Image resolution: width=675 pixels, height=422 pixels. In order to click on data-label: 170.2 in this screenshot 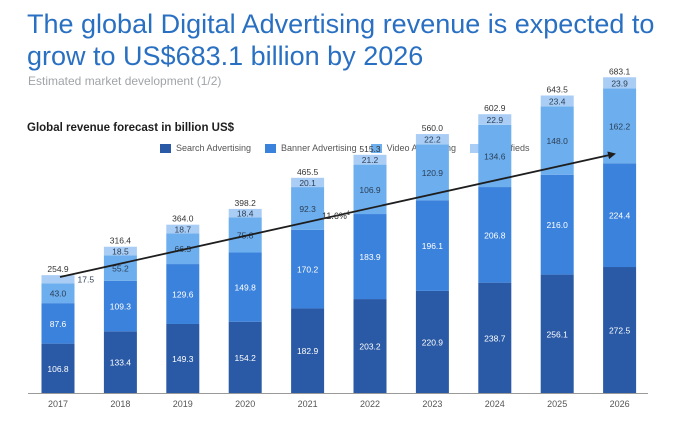, I will do `click(308, 270)`.